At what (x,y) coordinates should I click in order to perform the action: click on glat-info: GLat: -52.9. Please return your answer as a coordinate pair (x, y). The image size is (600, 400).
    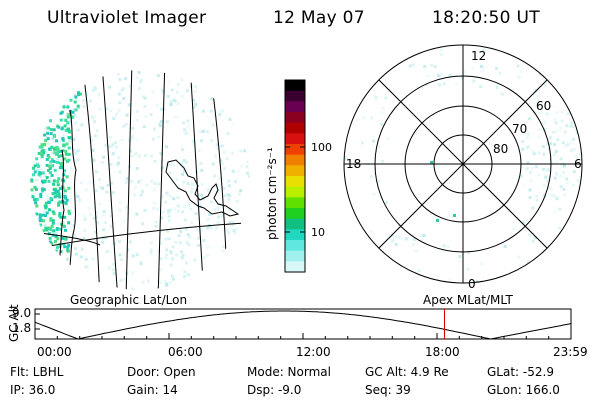
    Looking at the image, I should click on (520, 372).